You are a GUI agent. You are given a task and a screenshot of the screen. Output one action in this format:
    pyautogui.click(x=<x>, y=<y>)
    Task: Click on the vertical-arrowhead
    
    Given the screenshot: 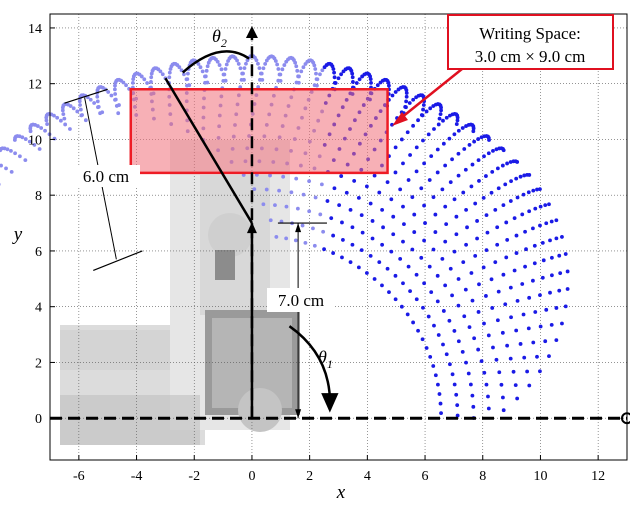 What is the action you would take?
    pyautogui.click(x=251, y=32)
    